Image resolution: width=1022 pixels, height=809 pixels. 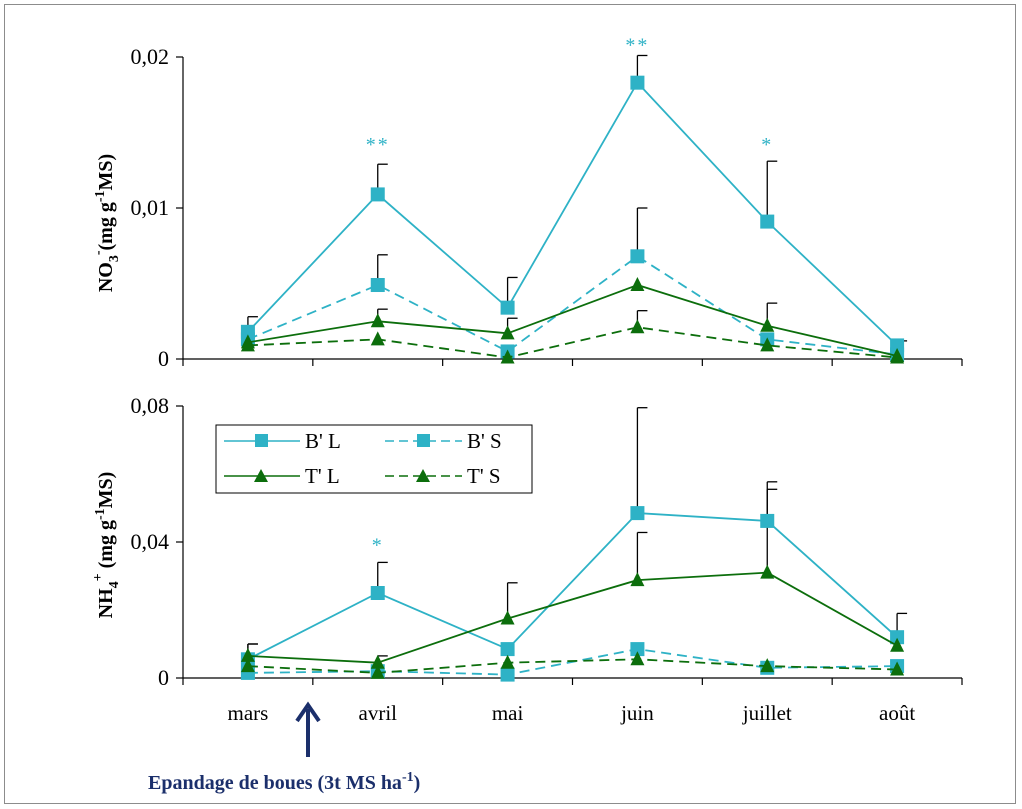 What do you see at coordinates (150, 56) in the screenshot?
I see `top-y-tick-label: 0,02` at bounding box center [150, 56].